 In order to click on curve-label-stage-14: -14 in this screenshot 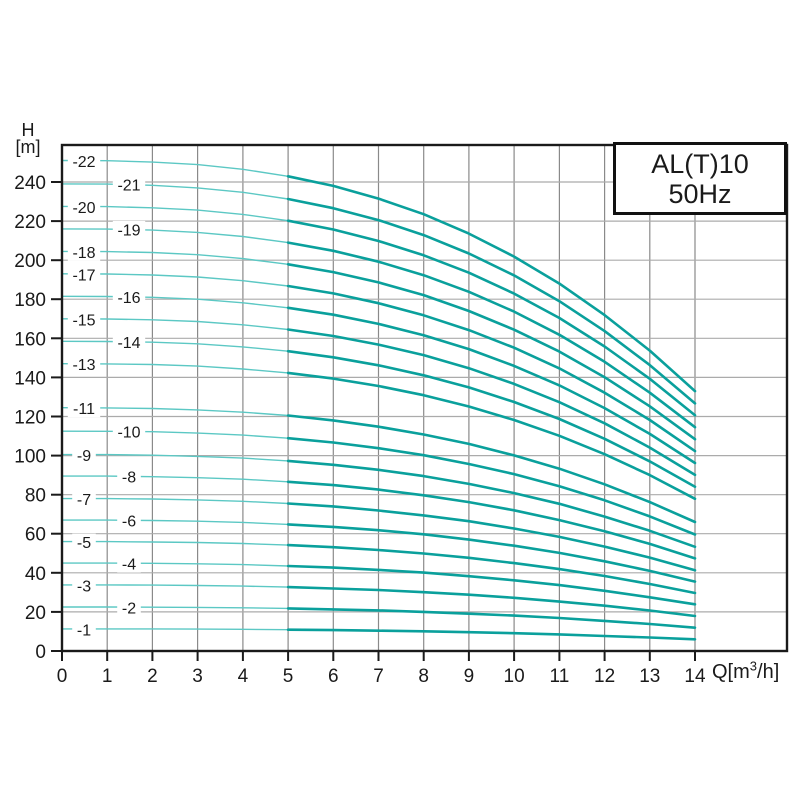, I will do `click(128, 343)`.